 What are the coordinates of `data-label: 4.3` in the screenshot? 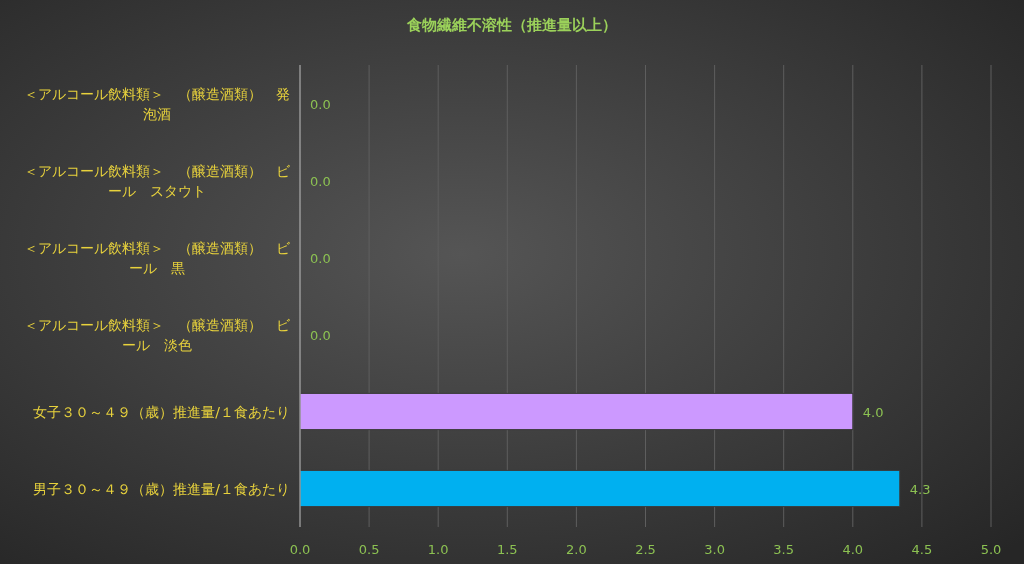 It's located at (920, 489).